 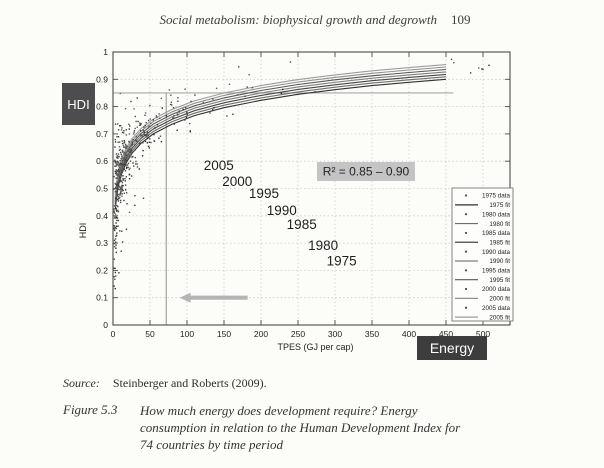 I want to click on legend-marker-dot, so click(x=466, y=251).